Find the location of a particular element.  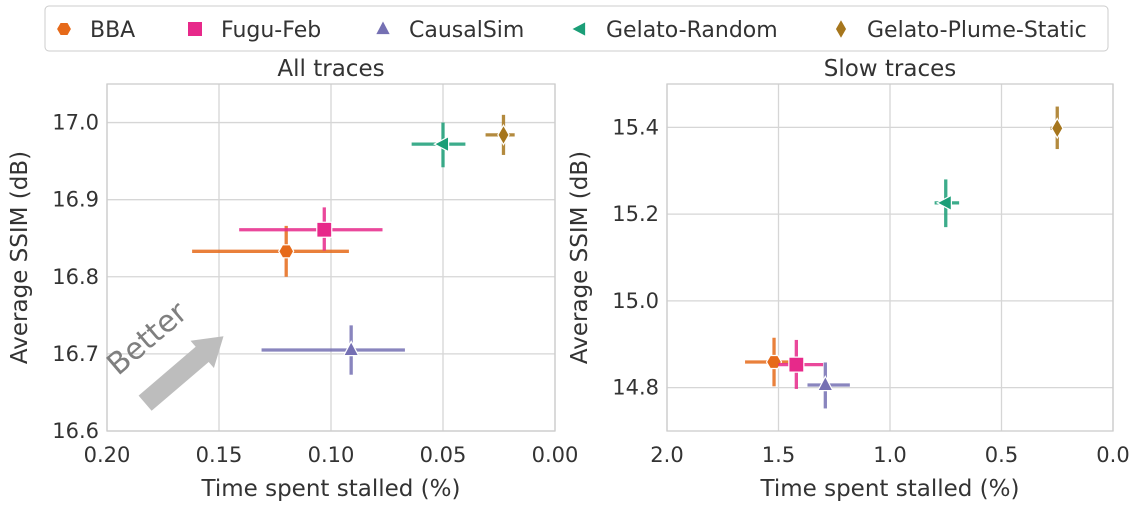

y-tick-label: 16.7 is located at coordinates (75, 354).